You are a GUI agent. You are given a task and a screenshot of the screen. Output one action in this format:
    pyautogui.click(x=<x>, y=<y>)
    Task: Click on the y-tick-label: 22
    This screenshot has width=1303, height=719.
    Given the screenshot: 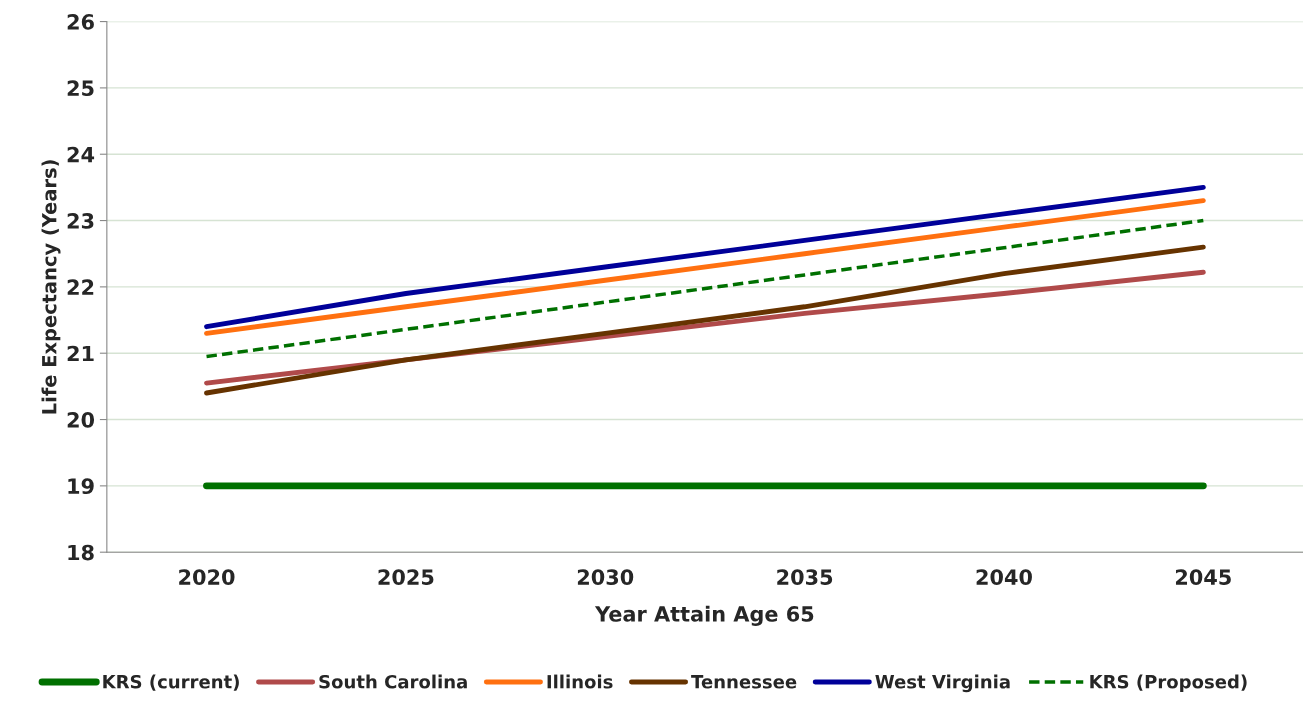 What is the action you would take?
    pyautogui.click(x=80, y=287)
    